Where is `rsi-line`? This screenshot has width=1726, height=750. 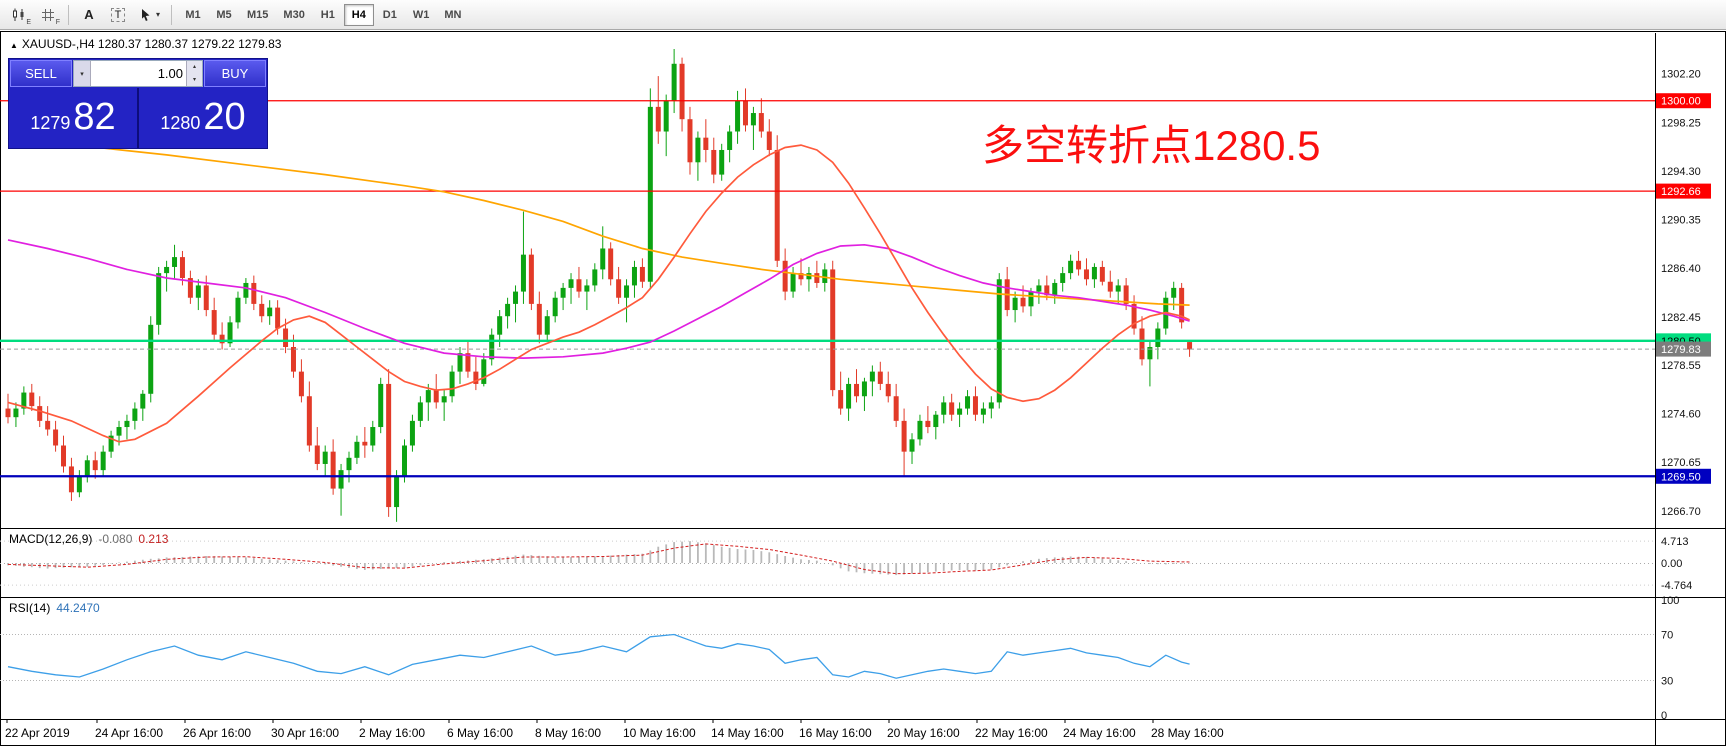 rsi-line is located at coordinates (598, 656).